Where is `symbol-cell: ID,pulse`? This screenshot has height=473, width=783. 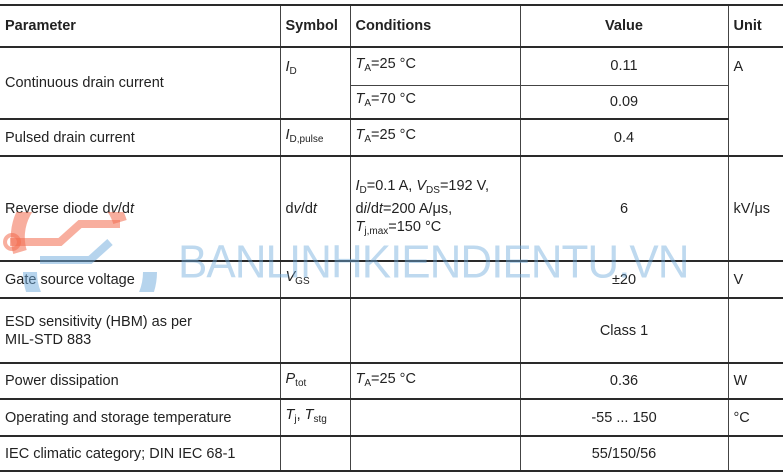
symbol-cell: ID,pulse is located at coordinates (315, 137).